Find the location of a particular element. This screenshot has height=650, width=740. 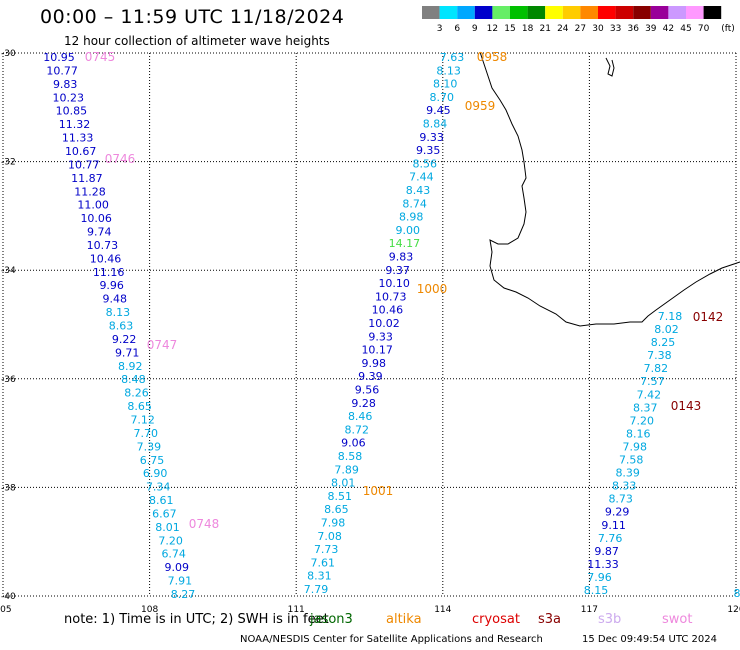

wave-height-value: 9.33 is located at coordinates (431, 137).